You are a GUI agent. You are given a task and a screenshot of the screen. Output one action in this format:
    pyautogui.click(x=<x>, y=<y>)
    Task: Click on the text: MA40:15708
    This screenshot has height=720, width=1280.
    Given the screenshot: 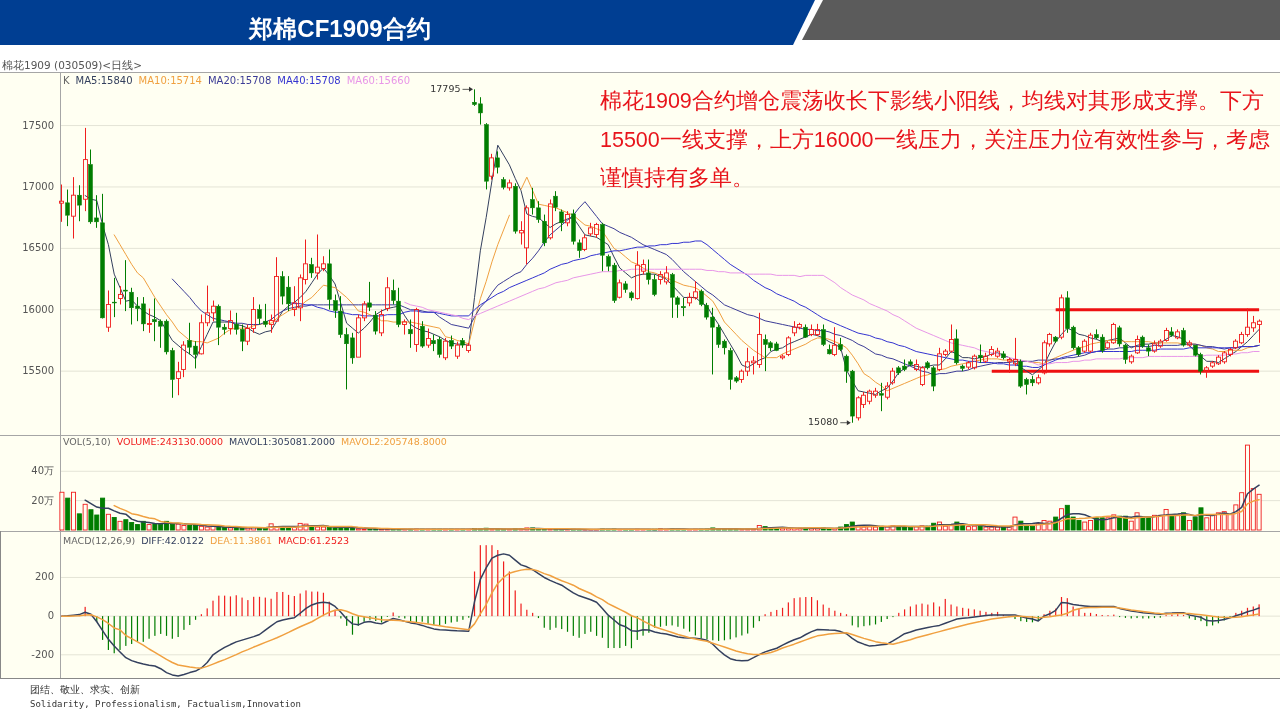 What is the action you would take?
    pyautogui.click(x=309, y=80)
    